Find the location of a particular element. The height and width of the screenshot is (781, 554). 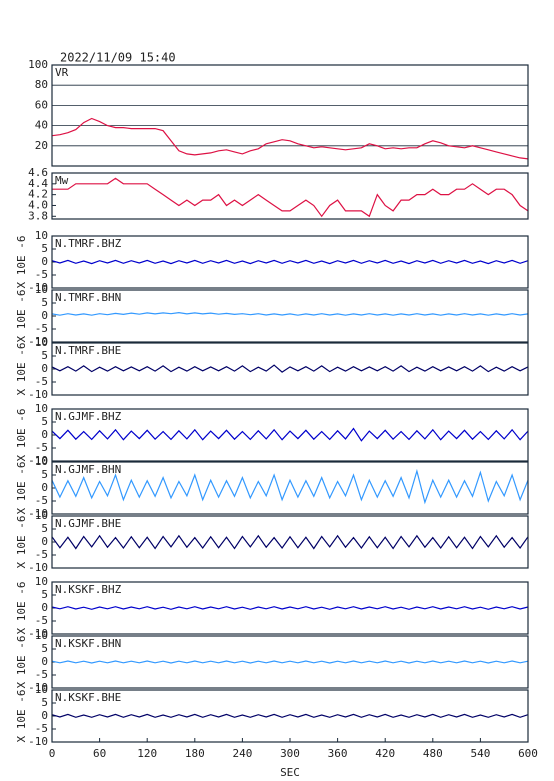

x-tick-label: 360 is located at coordinates (338, 753).